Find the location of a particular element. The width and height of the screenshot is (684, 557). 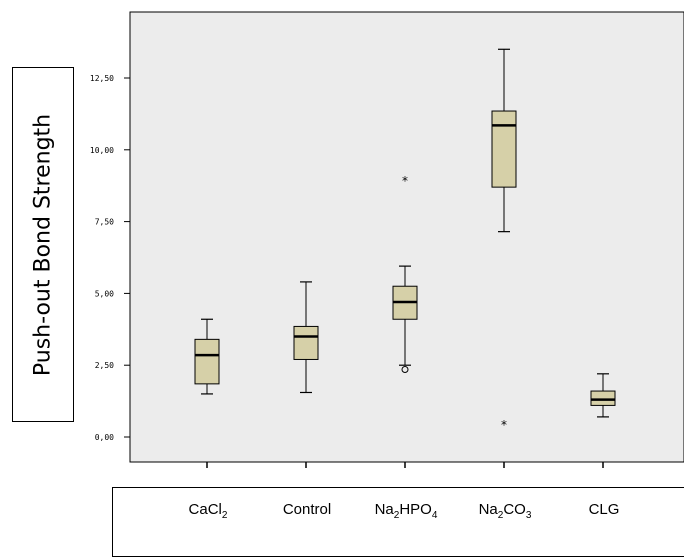

category-subscript: 3 is located at coordinates (528, 515).